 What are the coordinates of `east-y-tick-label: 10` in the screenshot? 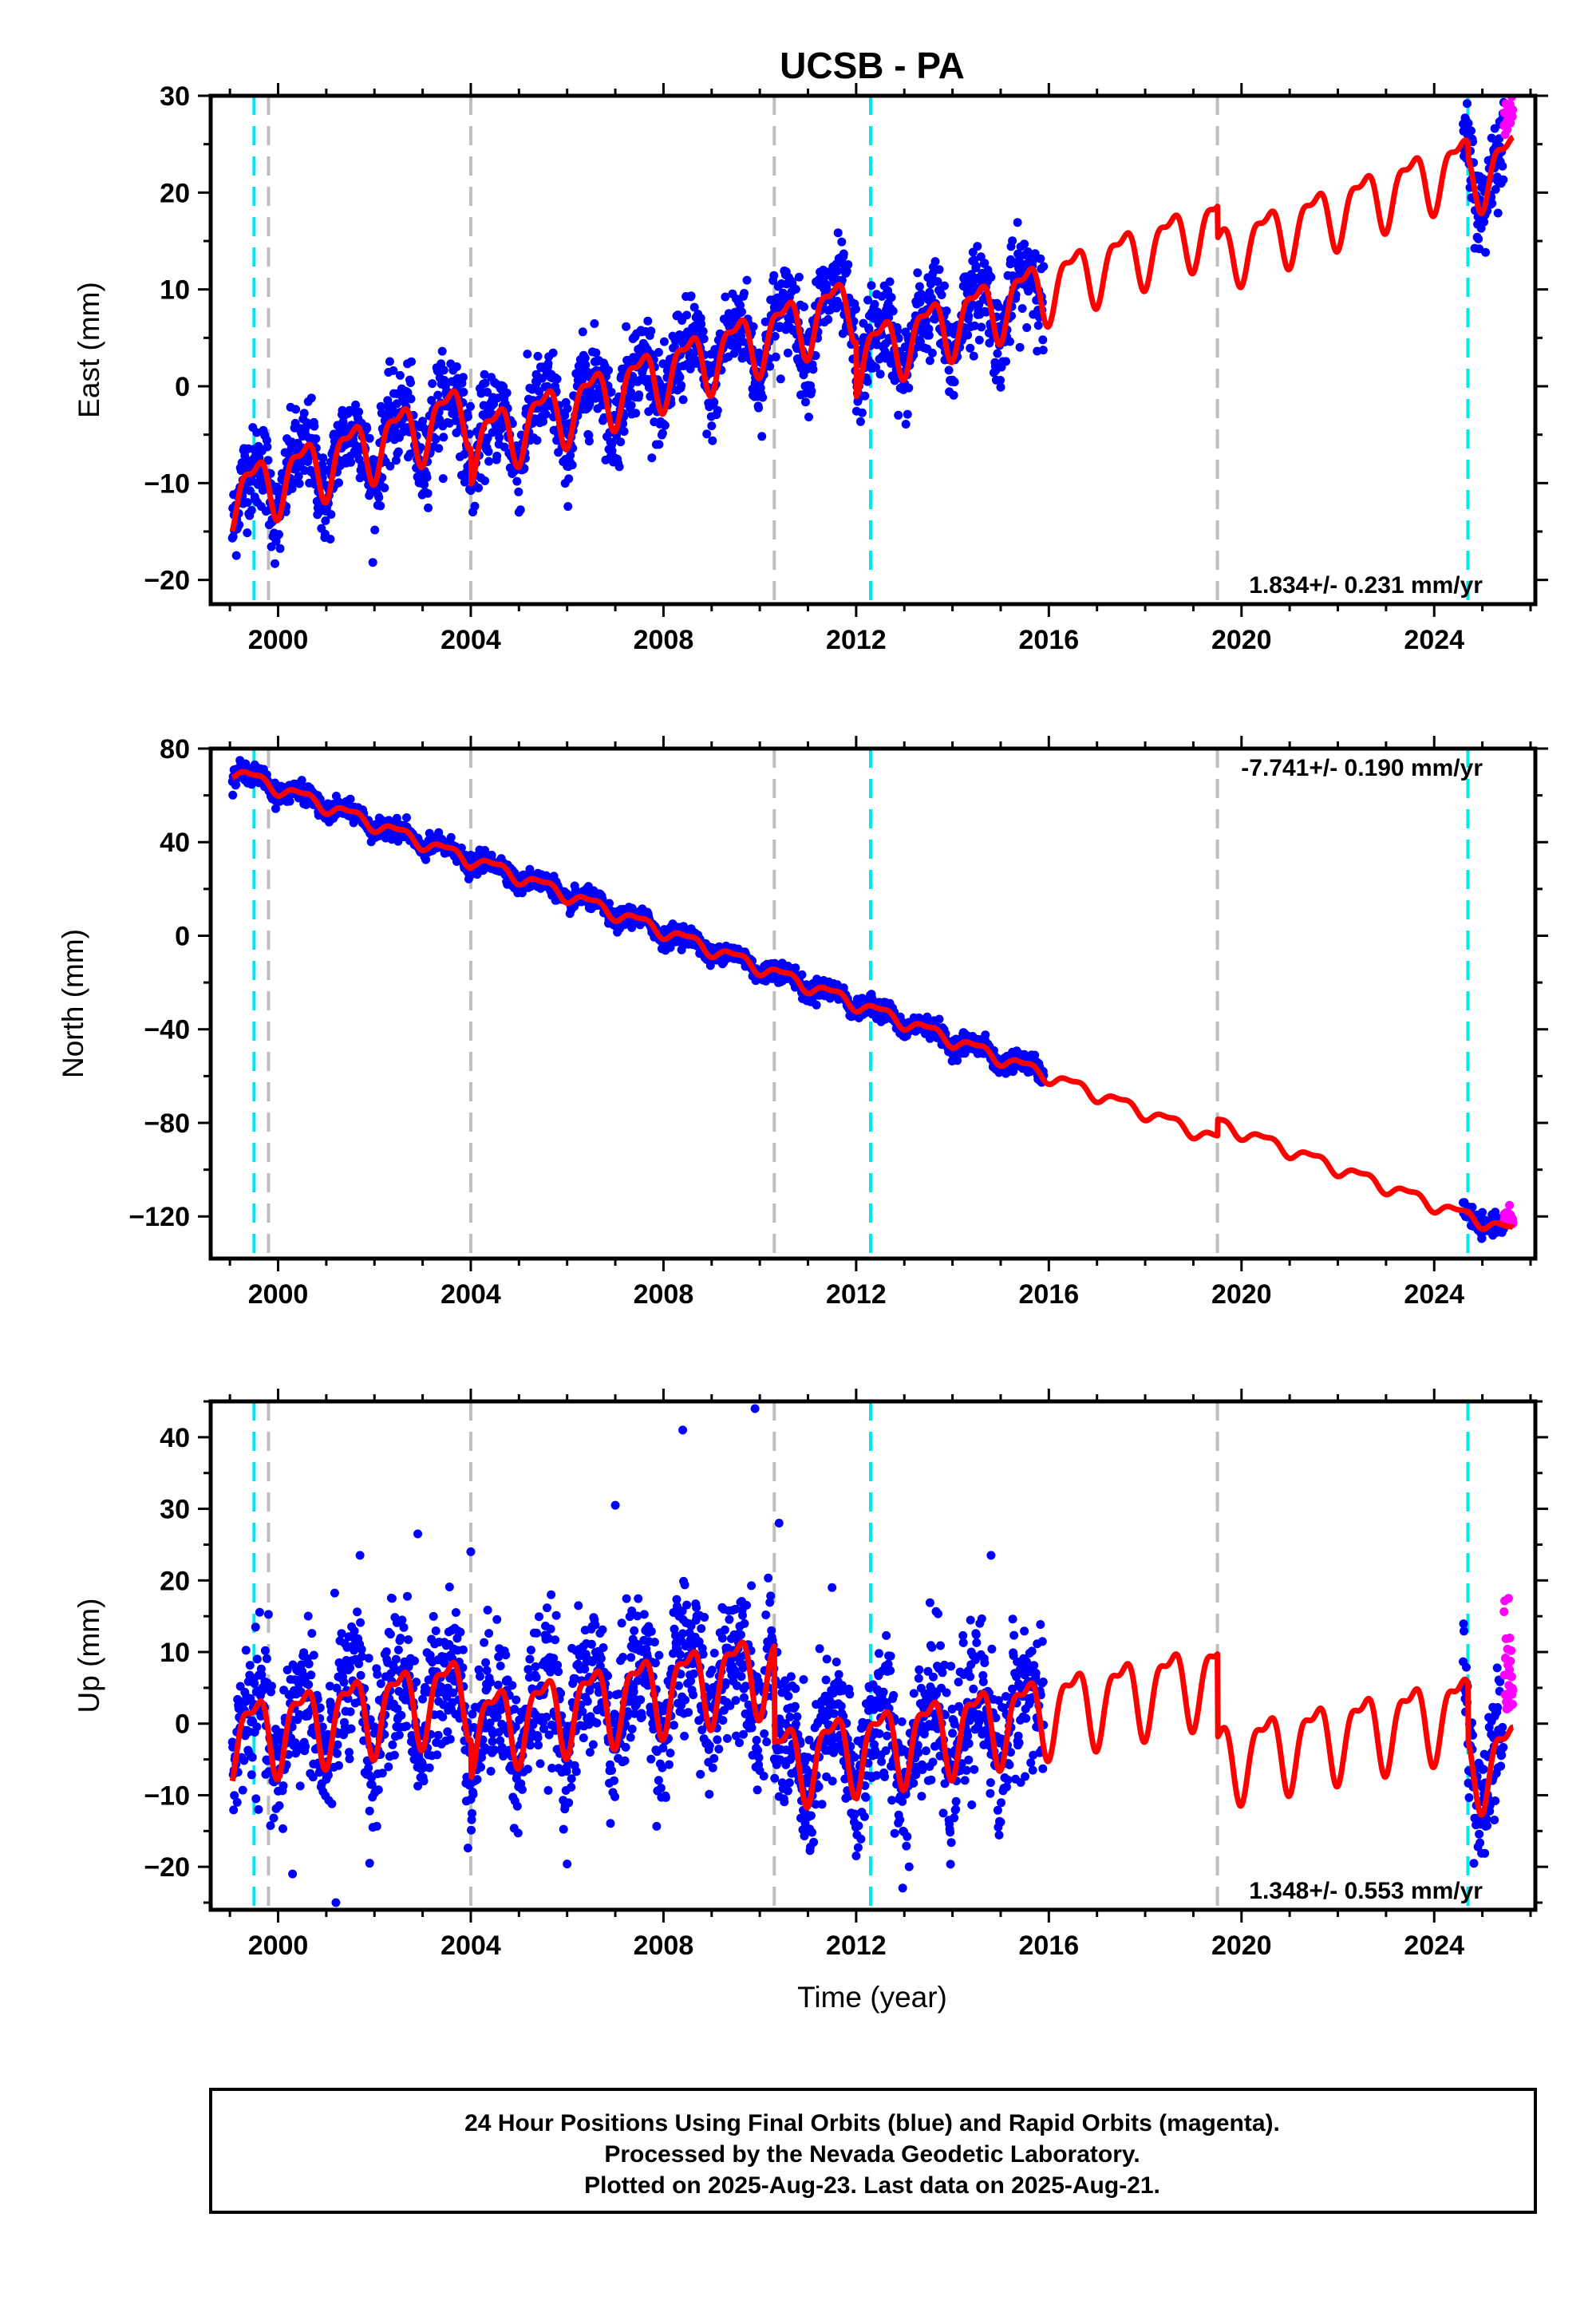 It's located at (175, 290).